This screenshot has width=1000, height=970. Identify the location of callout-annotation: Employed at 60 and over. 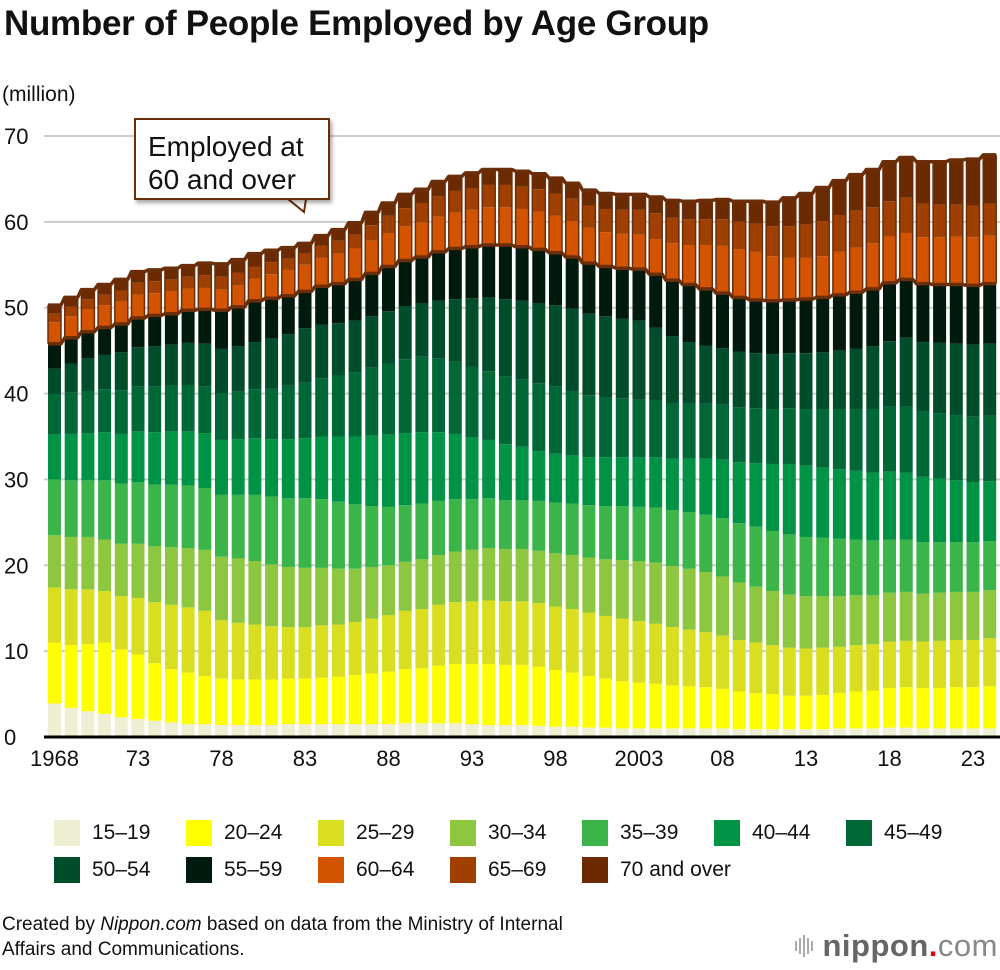
(232, 159).